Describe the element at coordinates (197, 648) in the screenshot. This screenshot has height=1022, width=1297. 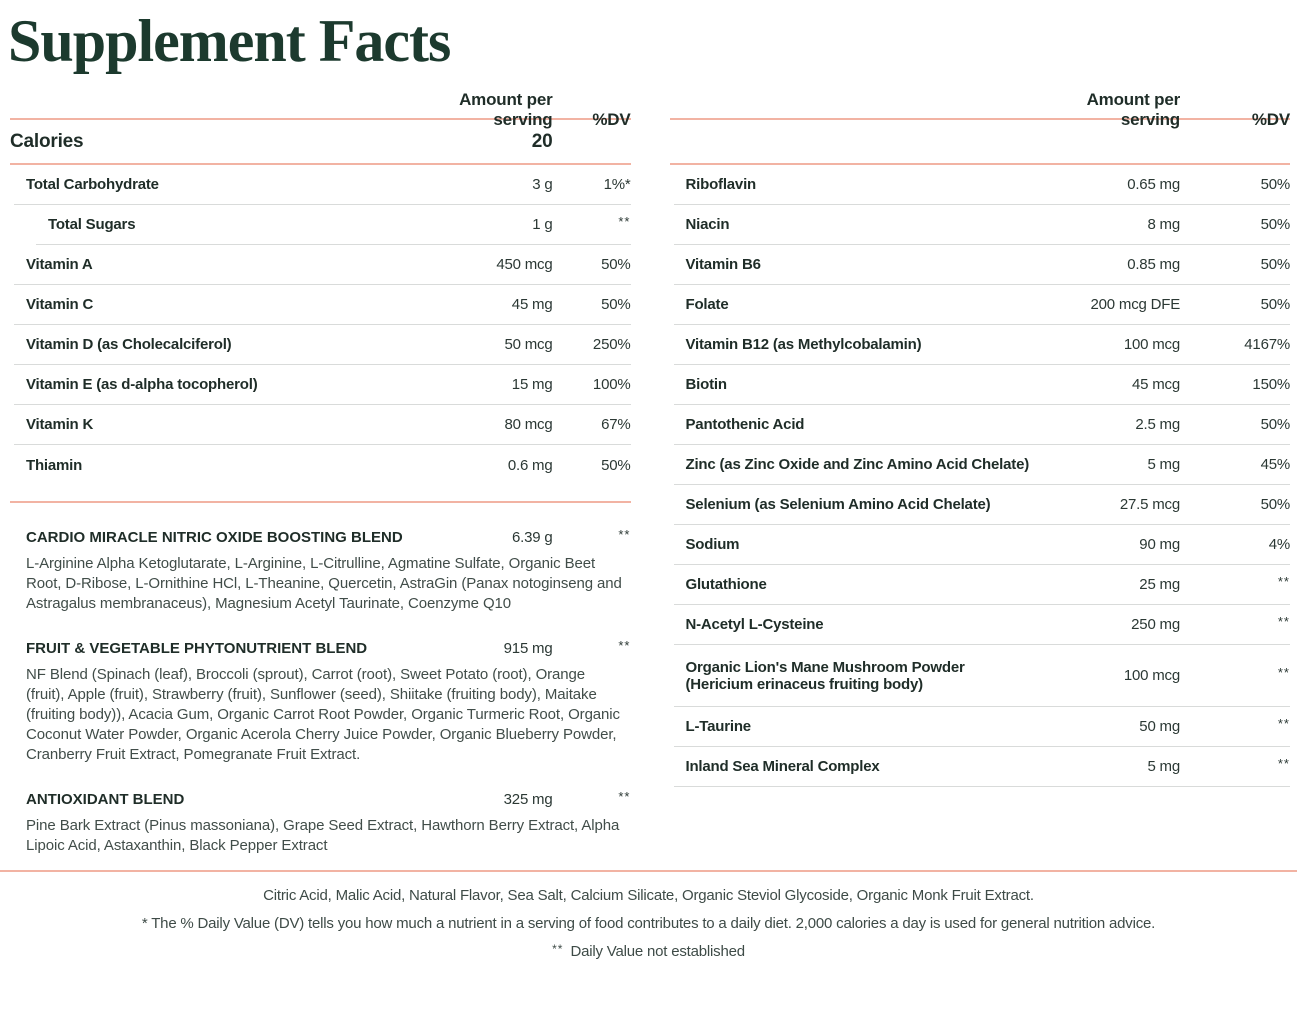
I see `blend-name: FRUIT & VEGETABLE PHYTONUTRIENT BLEND` at that location.